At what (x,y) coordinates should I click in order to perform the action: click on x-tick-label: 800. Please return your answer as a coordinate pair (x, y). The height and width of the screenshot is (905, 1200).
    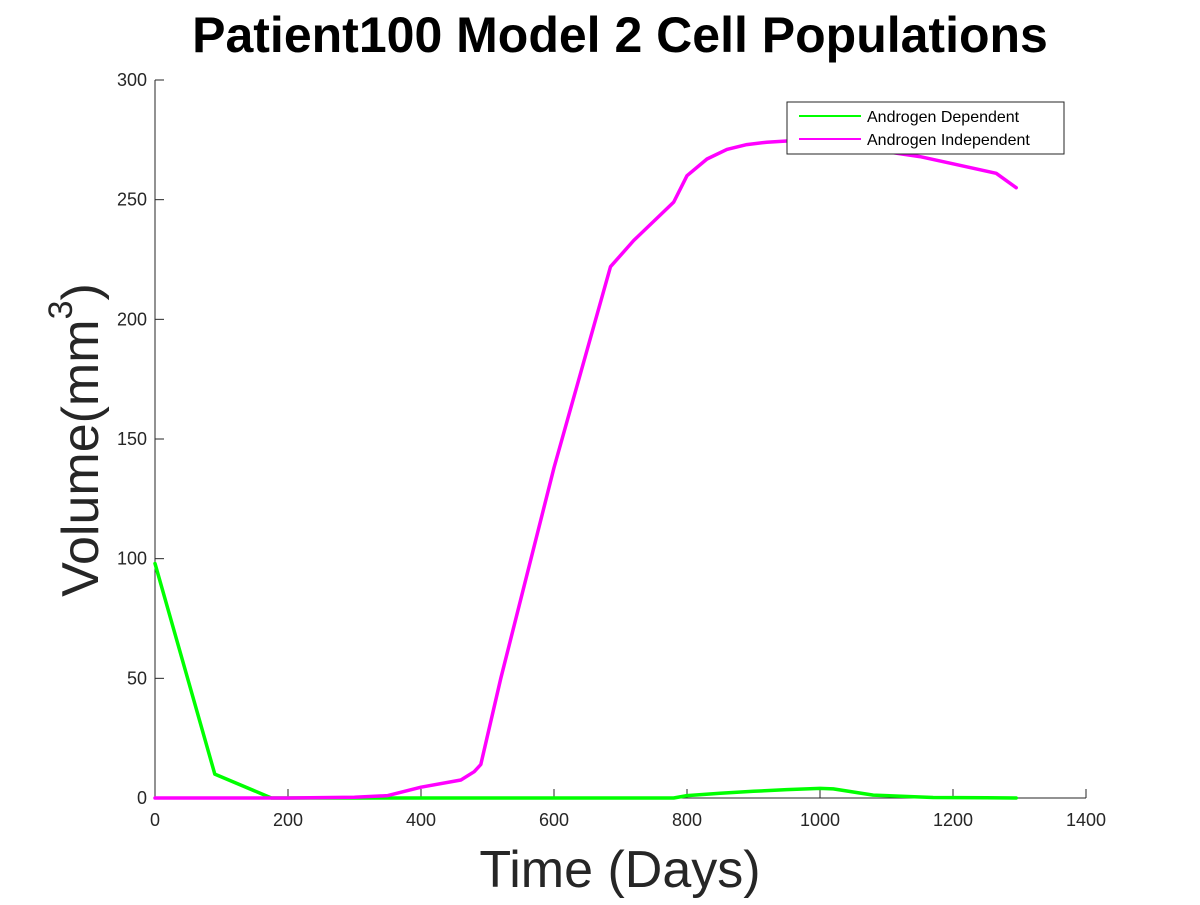
    Looking at the image, I should click on (687, 820).